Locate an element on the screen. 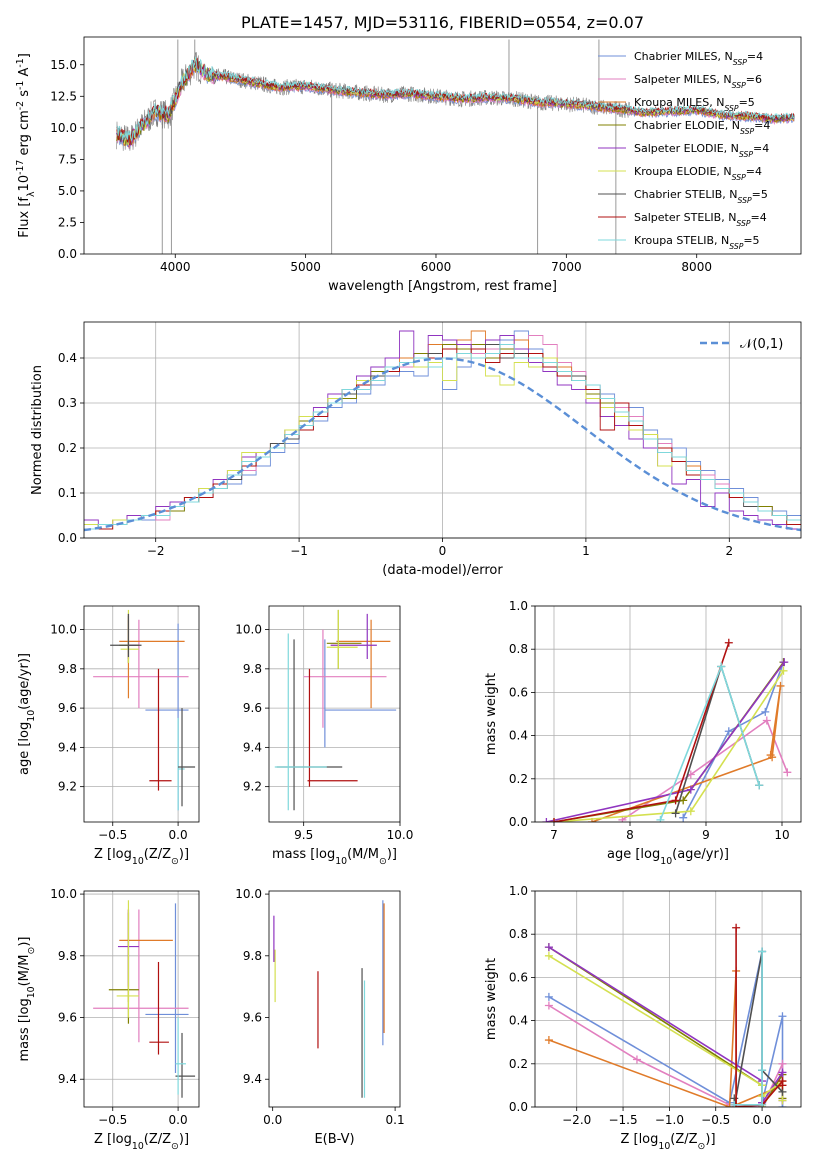 The image size is (819, 1170). y-tick-label: 0.1 is located at coordinates (67, 493).